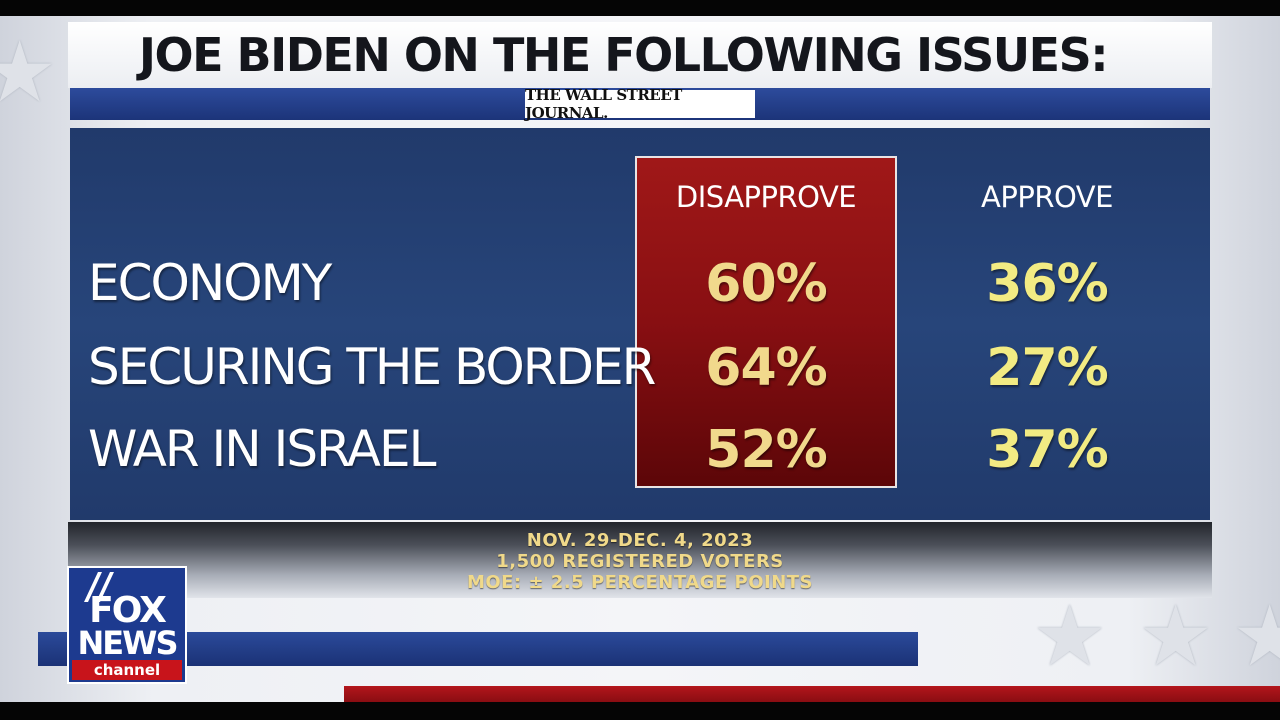  Describe the element at coordinates (766, 284) in the screenshot. I see `value-disapprove-economy: 60%` at that location.